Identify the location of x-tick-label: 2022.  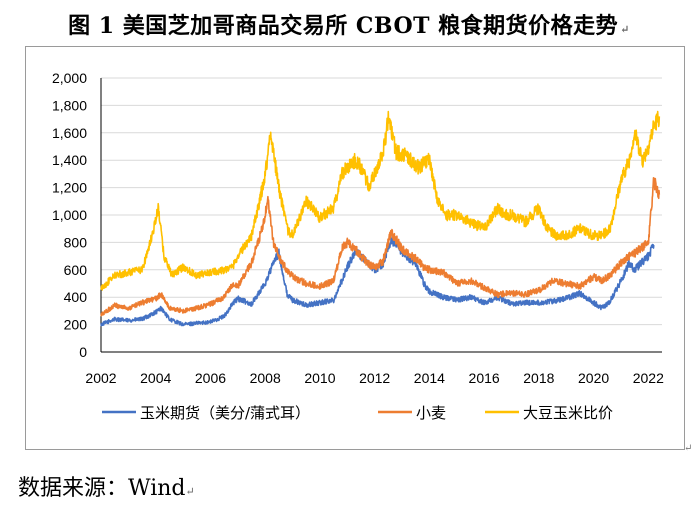
(648, 378).